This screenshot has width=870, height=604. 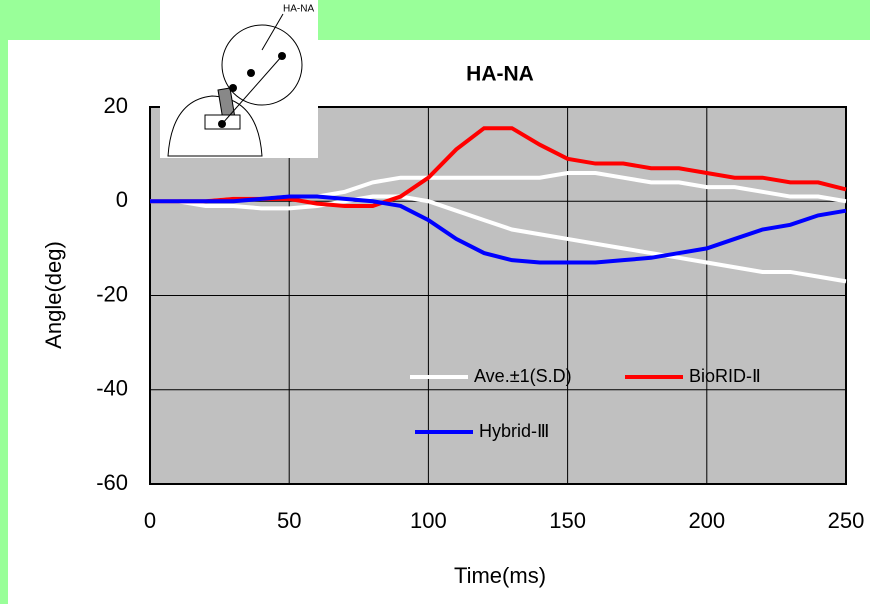 What do you see at coordinates (150, 520) in the screenshot?
I see `x-tick-label: 0` at bounding box center [150, 520].